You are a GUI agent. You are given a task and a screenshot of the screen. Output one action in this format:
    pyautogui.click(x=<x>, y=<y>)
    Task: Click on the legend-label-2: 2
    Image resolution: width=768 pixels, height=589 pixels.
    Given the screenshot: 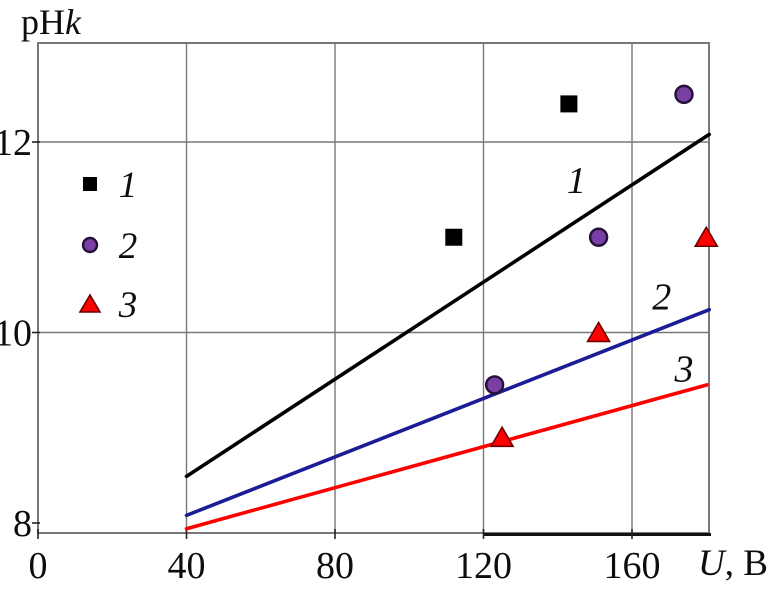 What is the action you would take?
    pyautogui.click(x=128, y=246)
    